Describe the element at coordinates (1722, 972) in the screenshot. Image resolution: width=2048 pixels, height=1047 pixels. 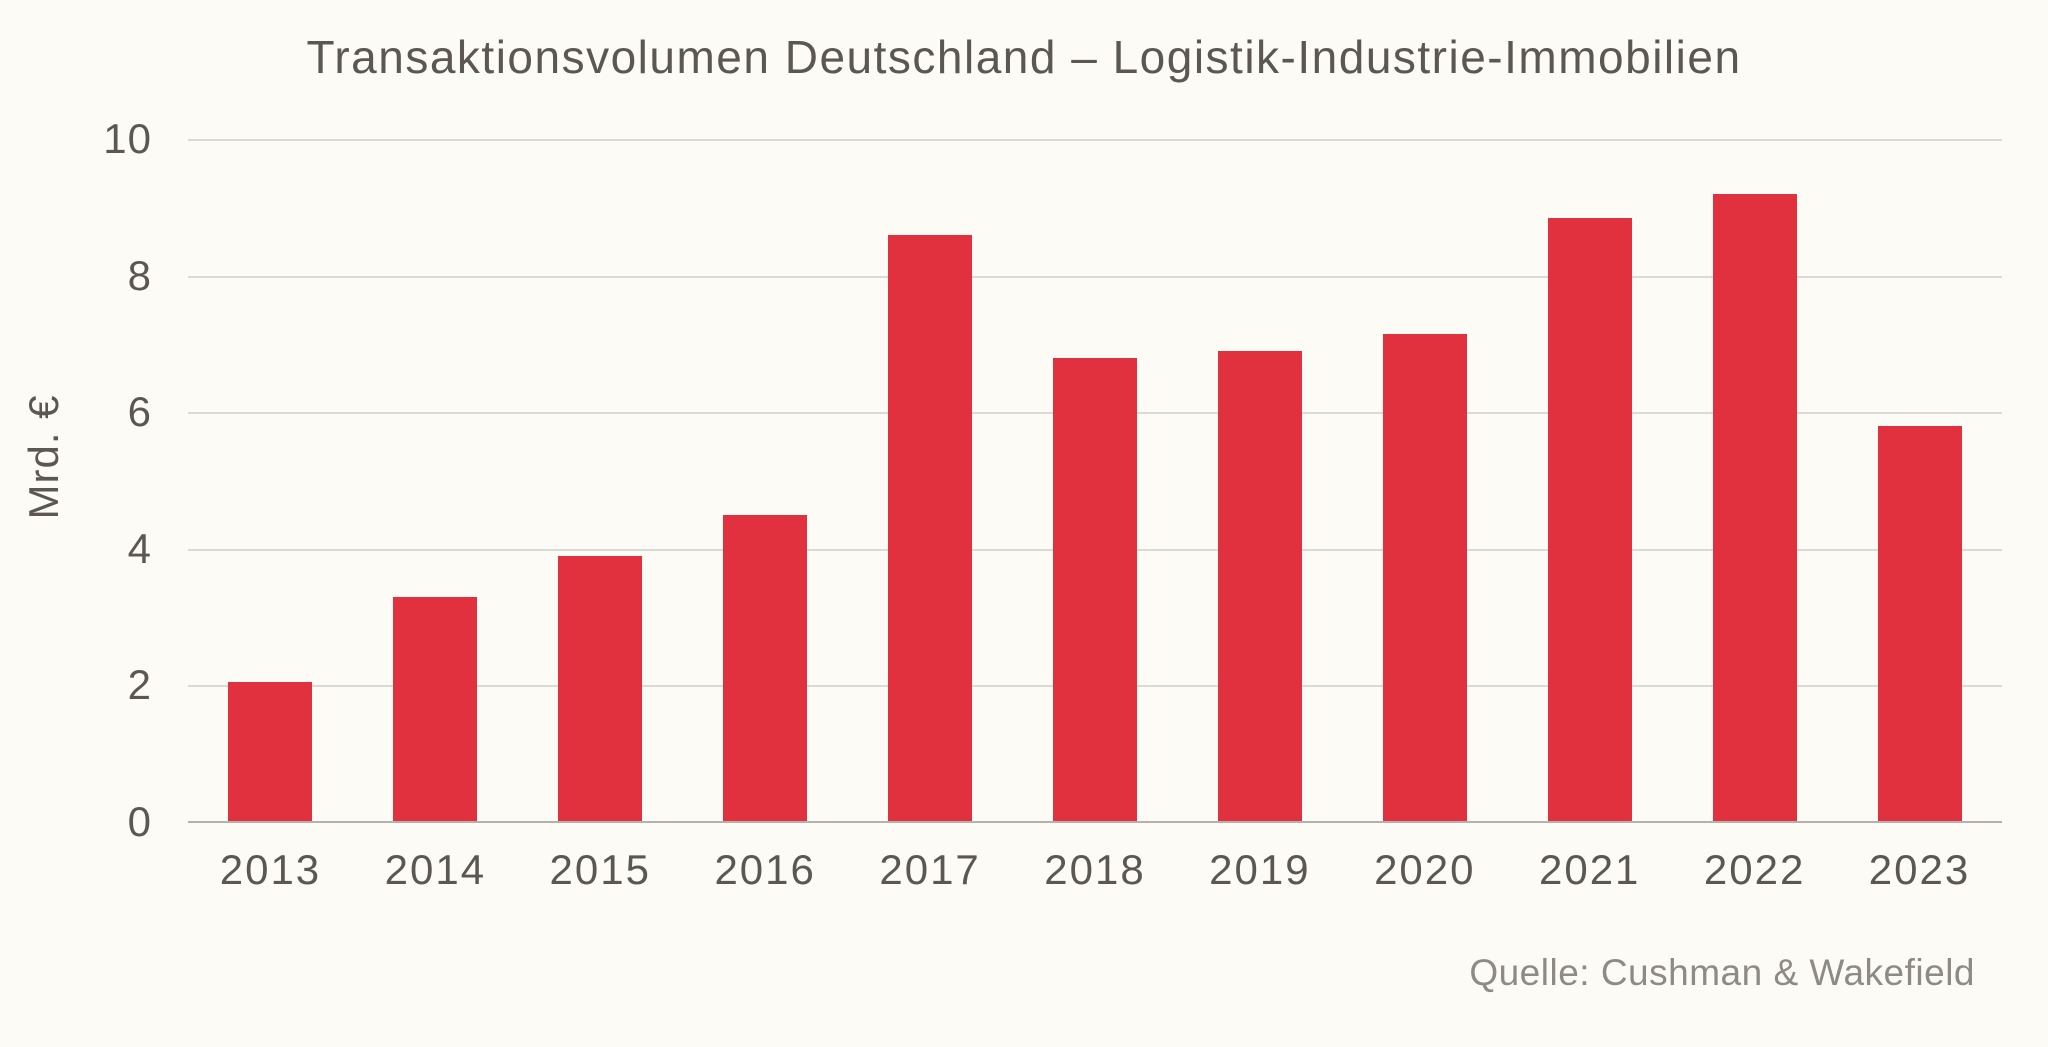
I see `source-note: Quelle: Cushman & Wakefield` at that location.